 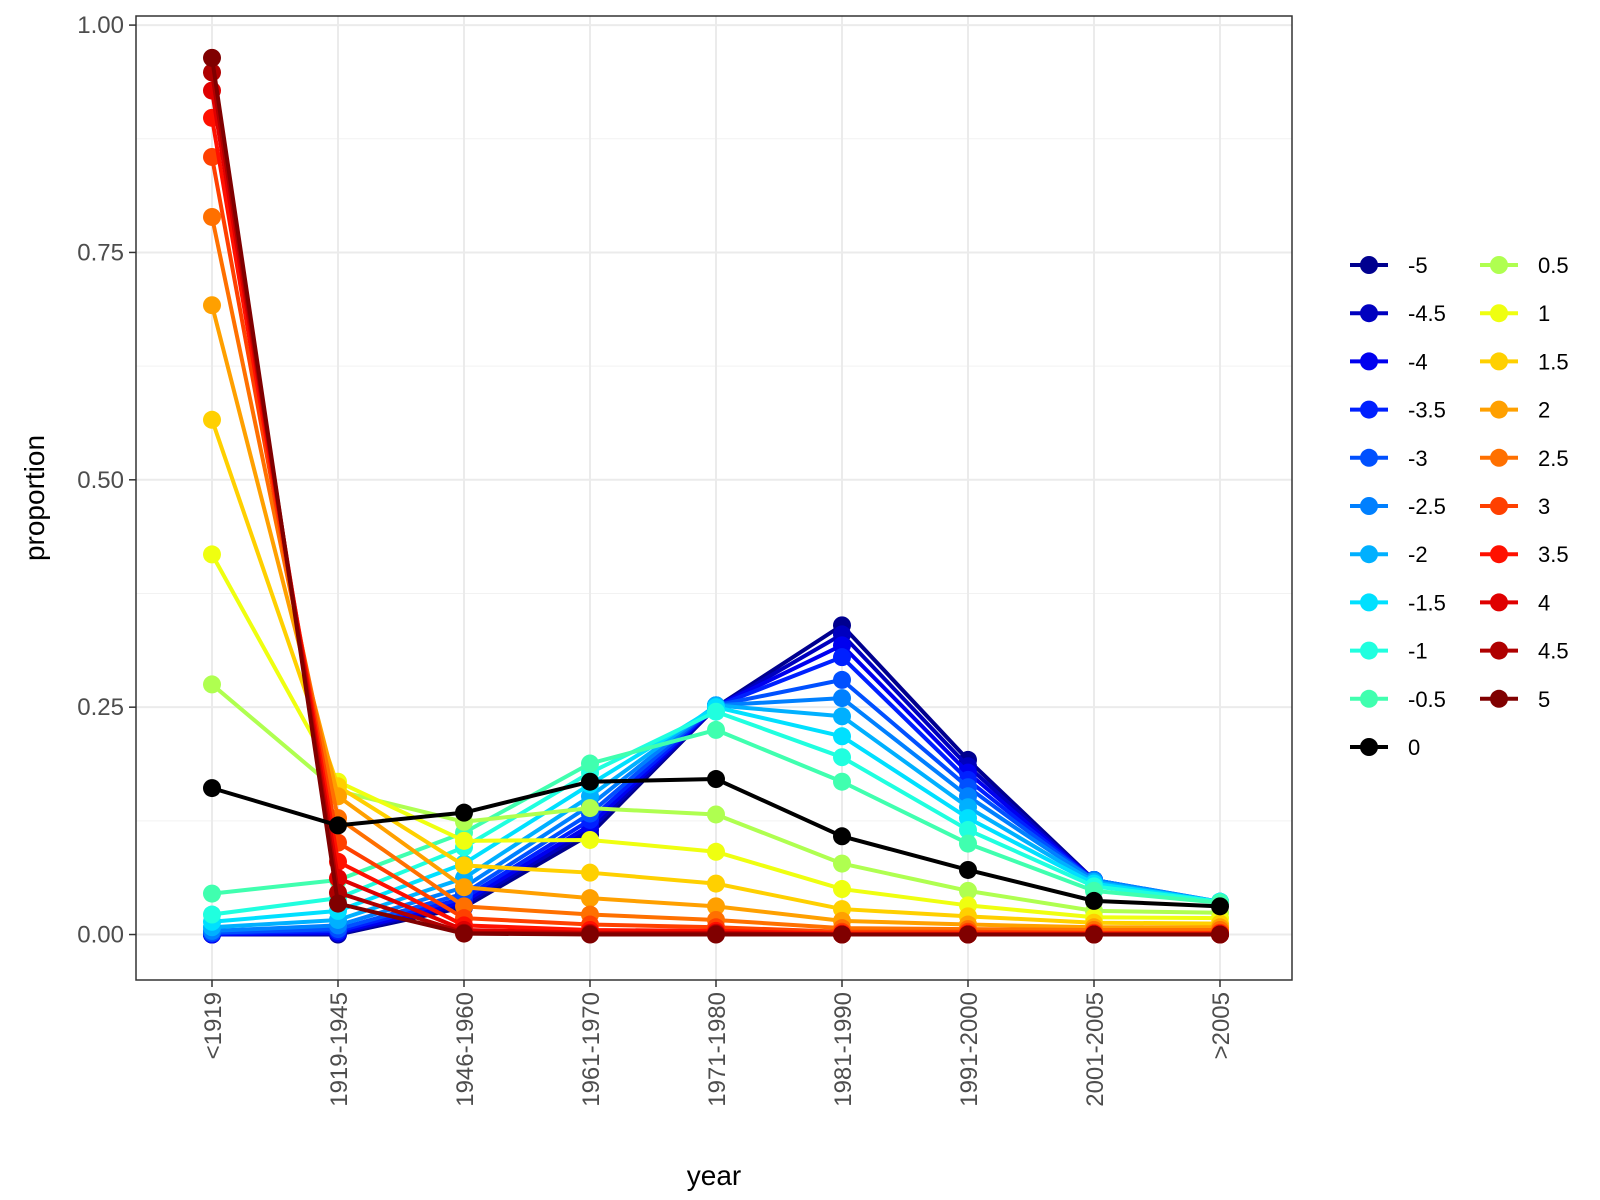 I want to click on legend-label: 3.5, so click(x=1553, y=554).